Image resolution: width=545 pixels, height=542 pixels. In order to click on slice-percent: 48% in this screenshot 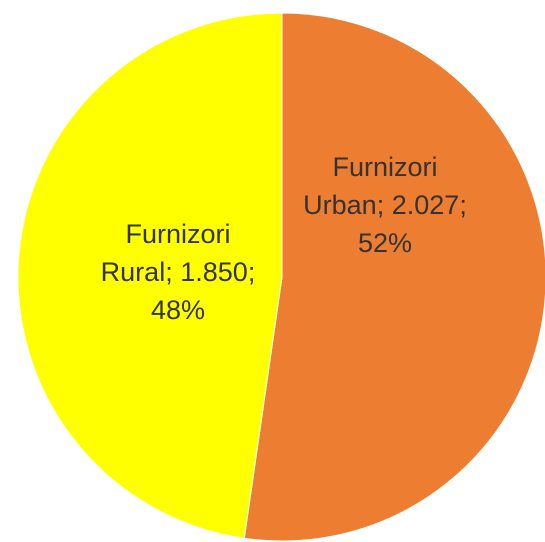, I will do `click(178, 310)`.